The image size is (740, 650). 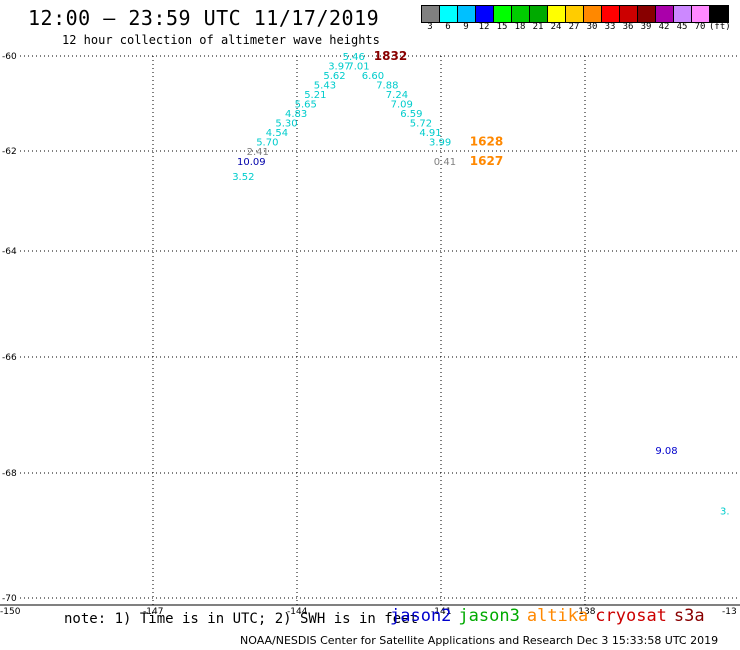 What do you see at coordinates (646, 27) in the screenshot?
I see `colorbar-label: 39` at bounding box center [646, 27].